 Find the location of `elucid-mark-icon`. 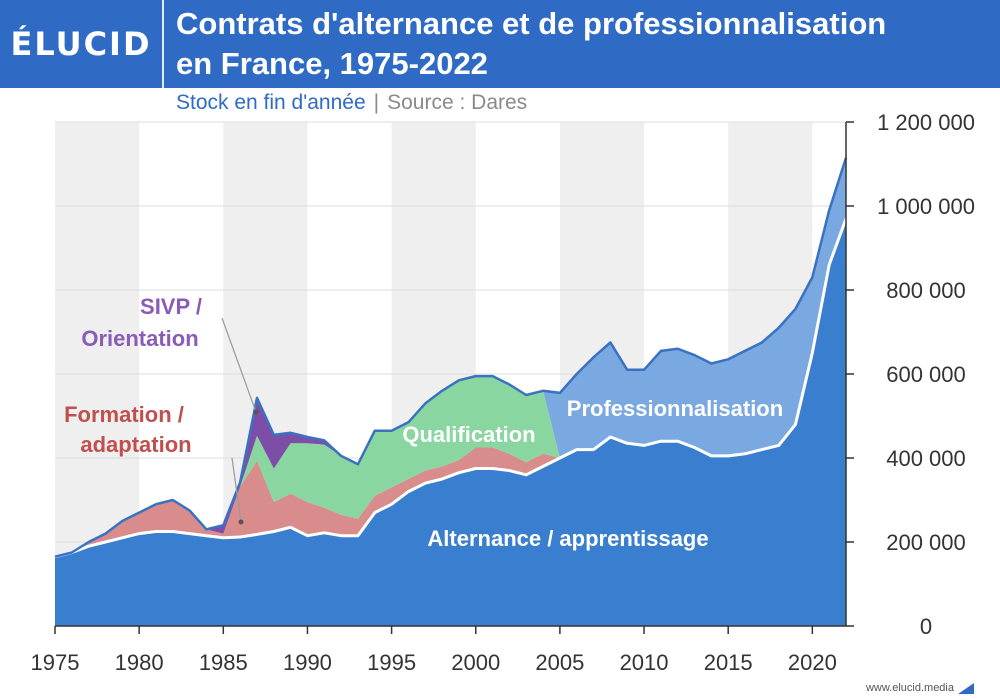

elucid-mark-icon is located at coordinates (966, 688).